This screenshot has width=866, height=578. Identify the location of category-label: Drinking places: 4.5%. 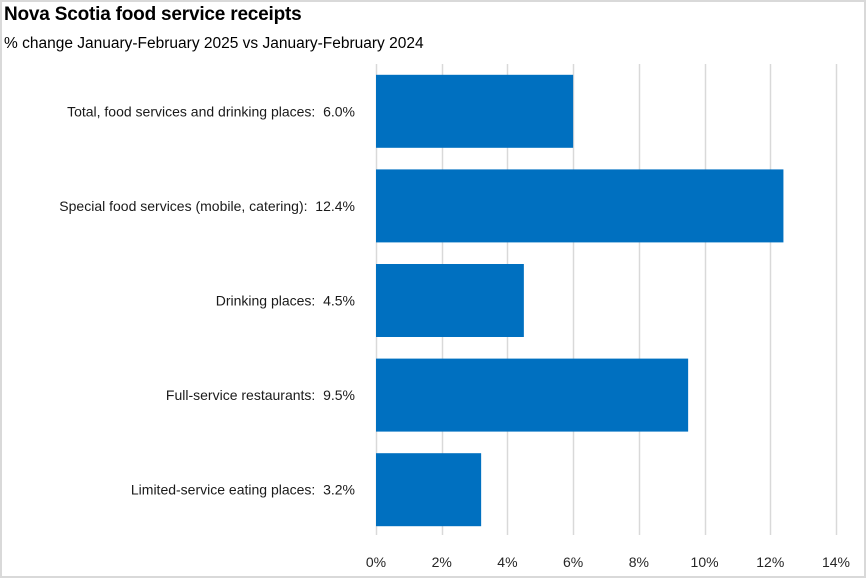
(285, 301).